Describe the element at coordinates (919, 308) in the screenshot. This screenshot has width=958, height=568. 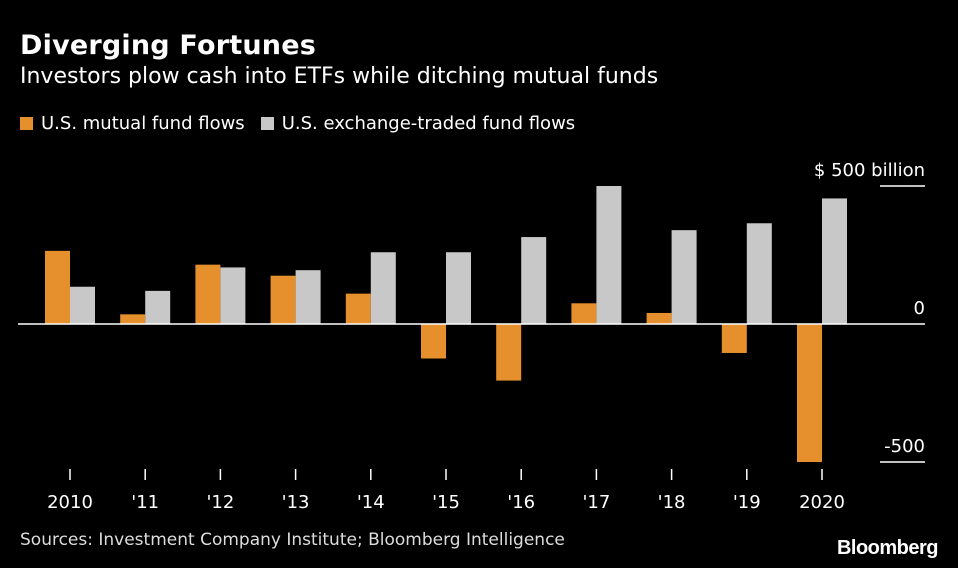
I see `y-tick-label-1: 0` at that location.